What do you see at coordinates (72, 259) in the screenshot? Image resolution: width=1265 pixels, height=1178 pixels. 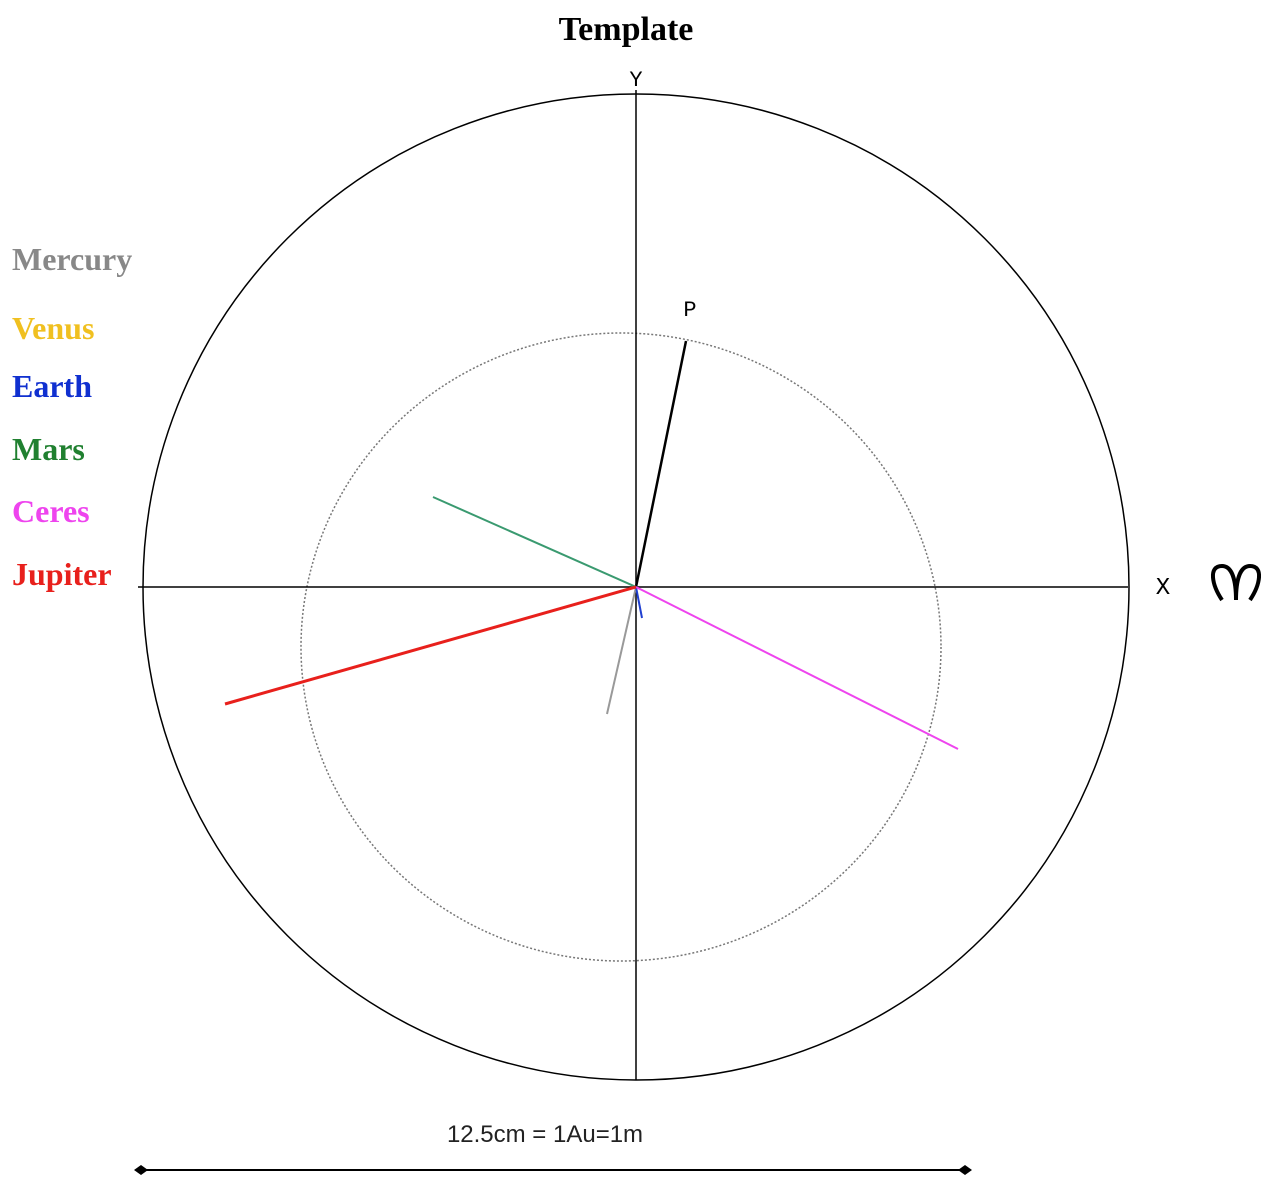 I see `legend-mercury: Mercury` at bounding box center [72, 259].